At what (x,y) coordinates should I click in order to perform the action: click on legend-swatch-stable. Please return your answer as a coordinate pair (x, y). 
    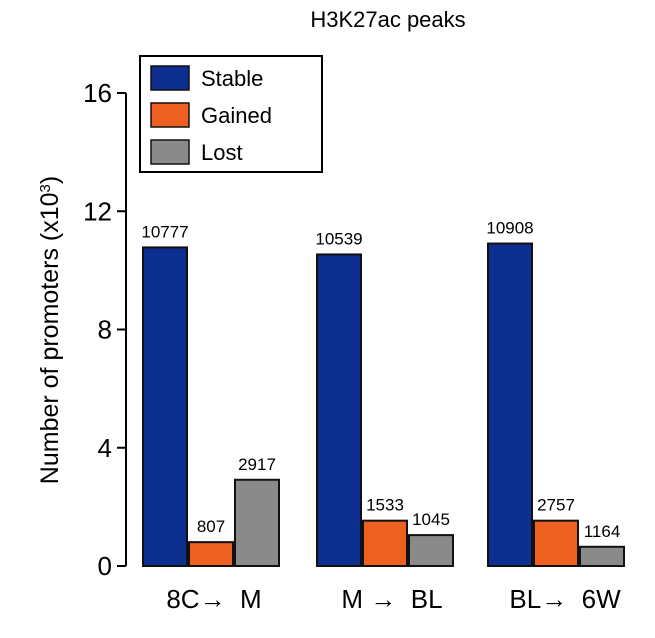
    Looking at the image, I should click on (170, 78).